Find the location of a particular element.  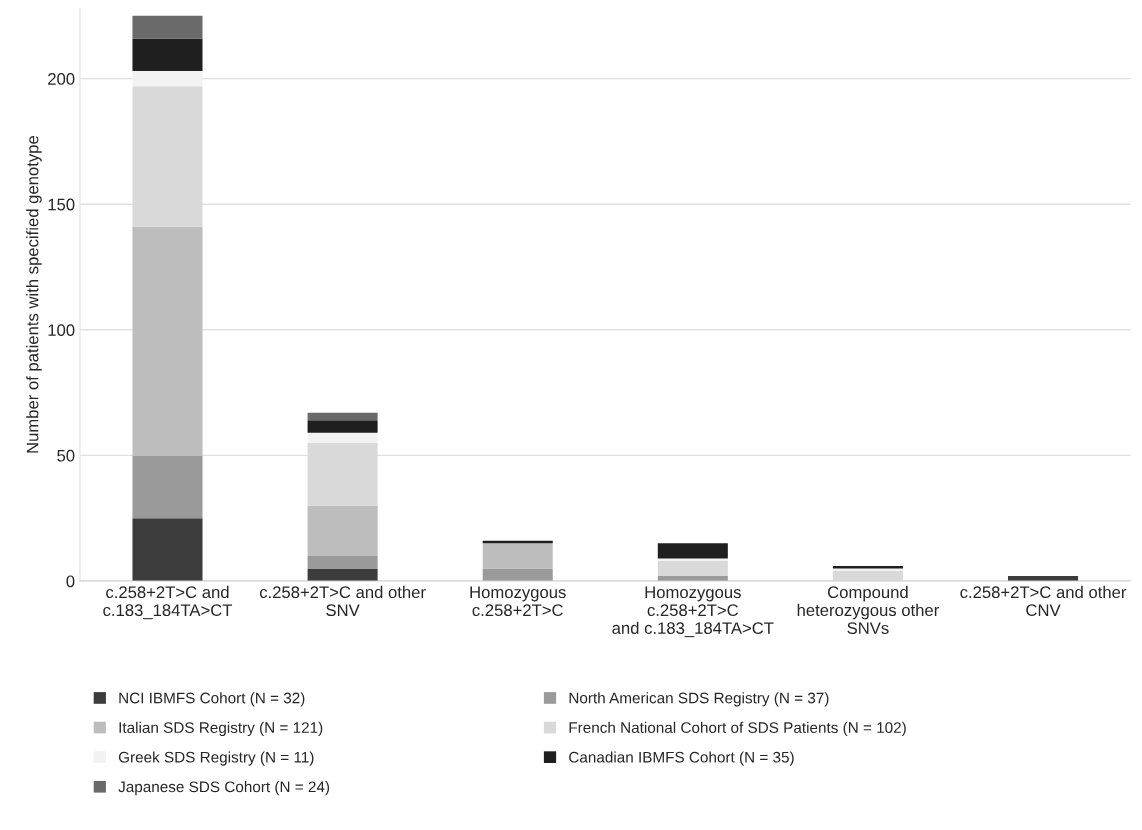

y-tick-label: 50 is located at coordinates (66, 455).